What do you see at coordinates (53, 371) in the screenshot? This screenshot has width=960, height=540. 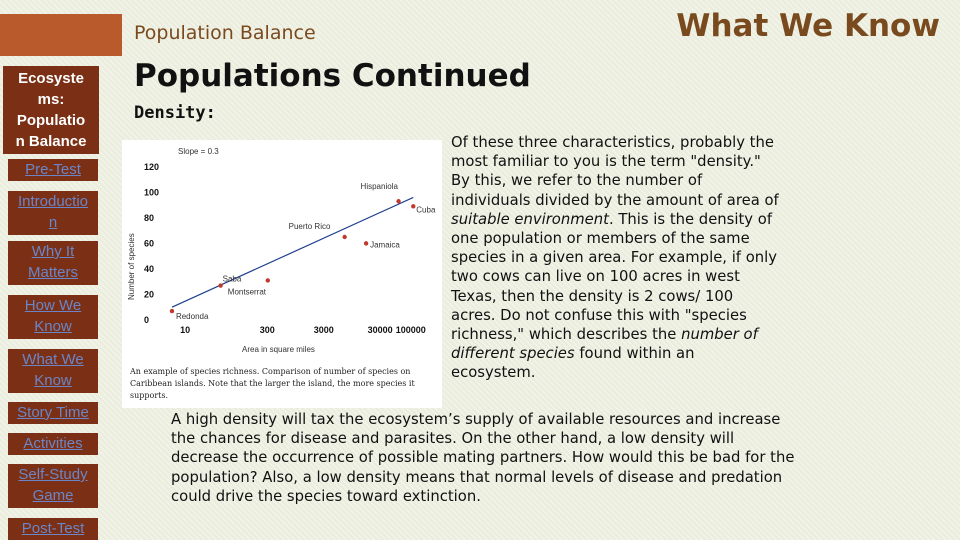 I see `nav-what-we-know-button: What We Know` at bounding box center [53, 371].